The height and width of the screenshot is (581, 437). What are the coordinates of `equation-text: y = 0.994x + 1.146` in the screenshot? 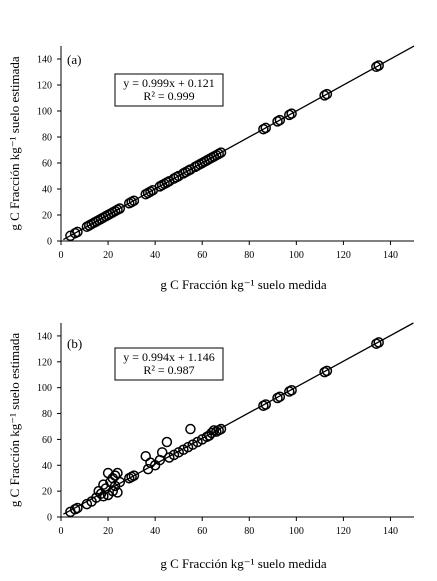 It's located at (169, 357).